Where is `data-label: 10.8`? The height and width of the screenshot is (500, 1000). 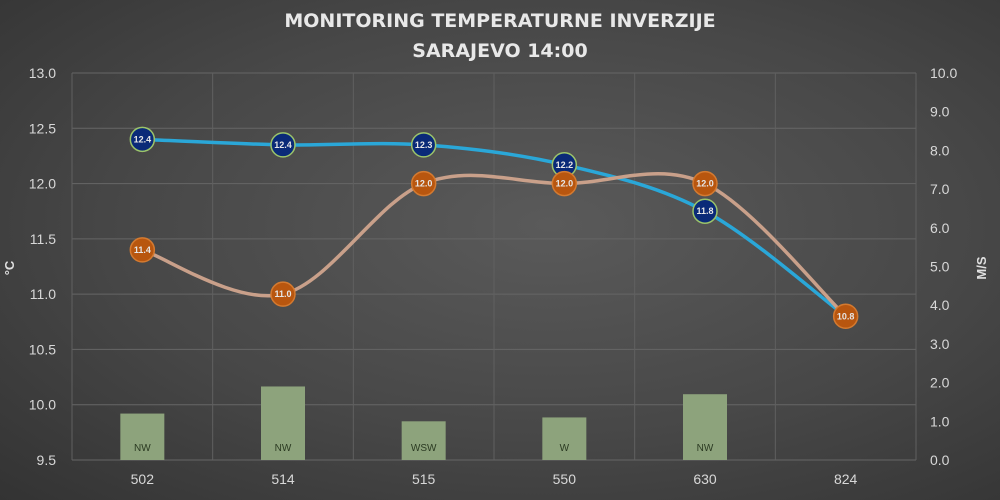
data-label: 10.8 is located at coordinates (846, 316).